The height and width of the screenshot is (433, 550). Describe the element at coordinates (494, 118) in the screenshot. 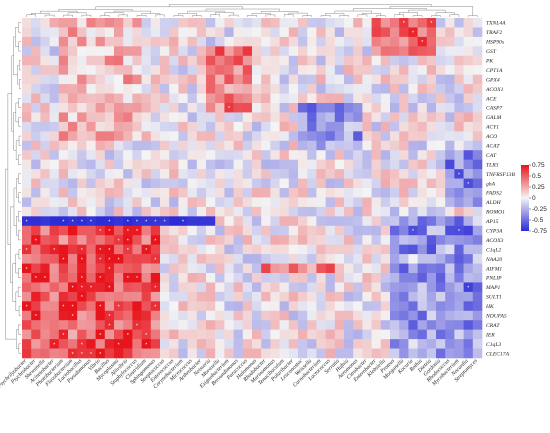

I see `row-label: GALM` at that location.